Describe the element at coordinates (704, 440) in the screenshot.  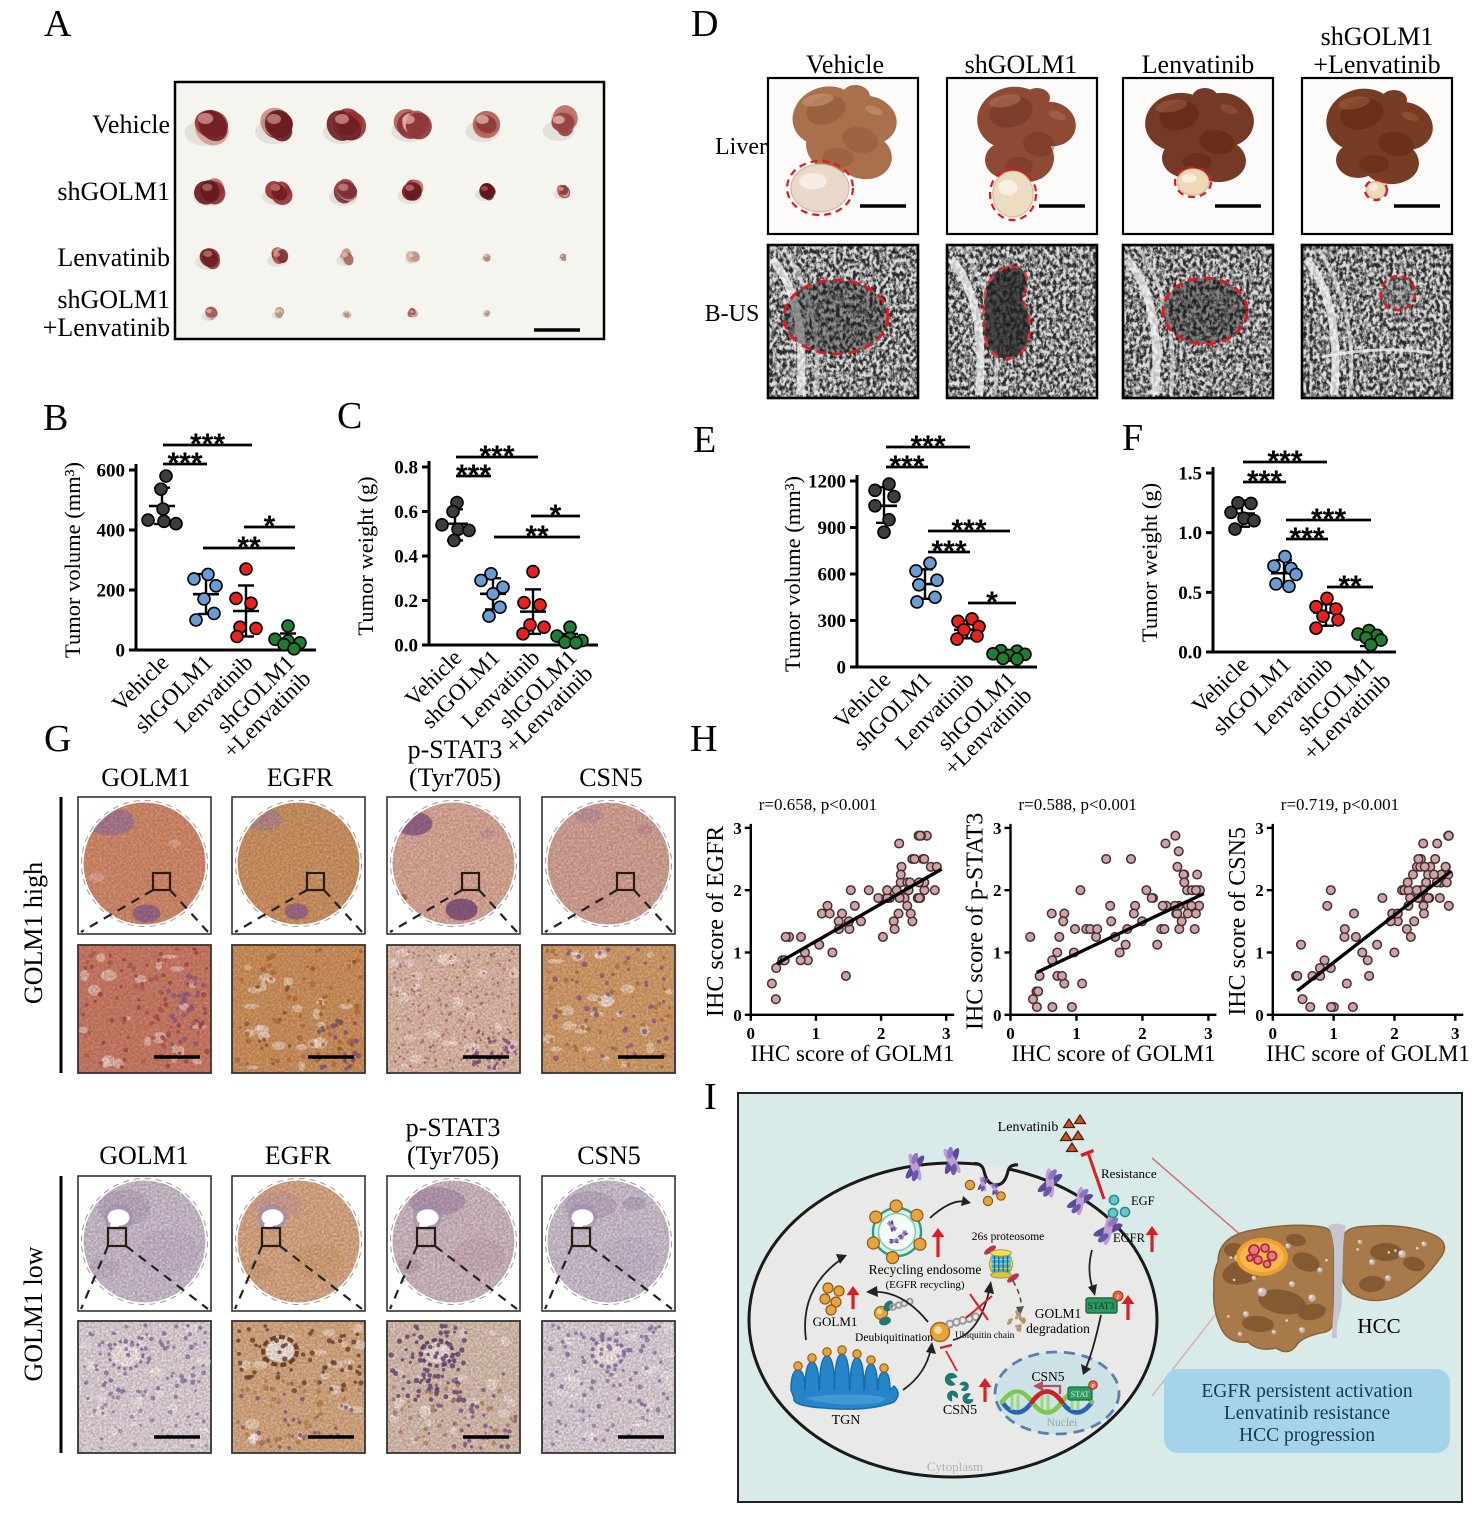
I see `svg-text: E` at that location.